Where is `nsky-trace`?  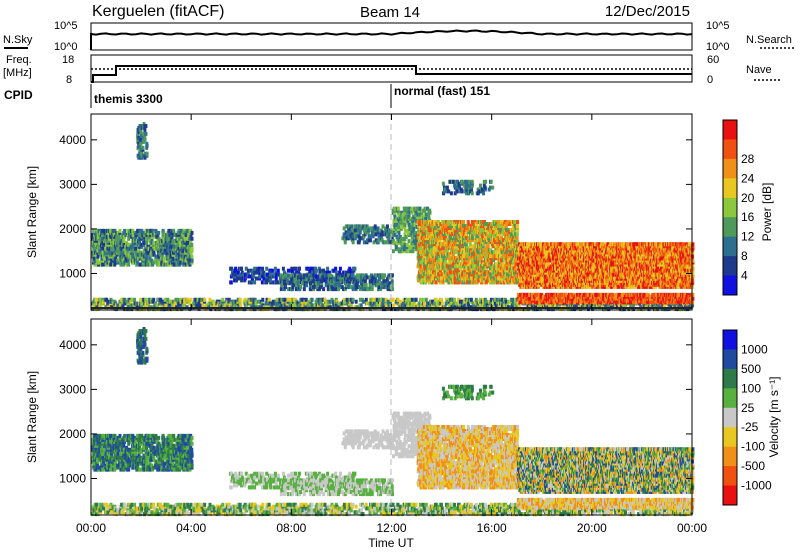
nsky-trace is located at coordinates (391, 39).